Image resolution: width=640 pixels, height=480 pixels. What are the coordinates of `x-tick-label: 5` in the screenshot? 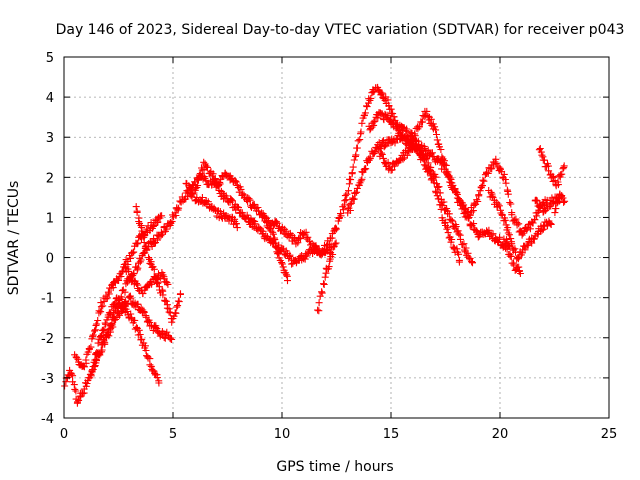 It's located at (173, 434).